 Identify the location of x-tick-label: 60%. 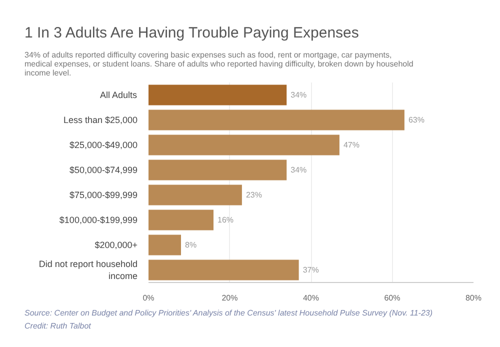
(392, 298).